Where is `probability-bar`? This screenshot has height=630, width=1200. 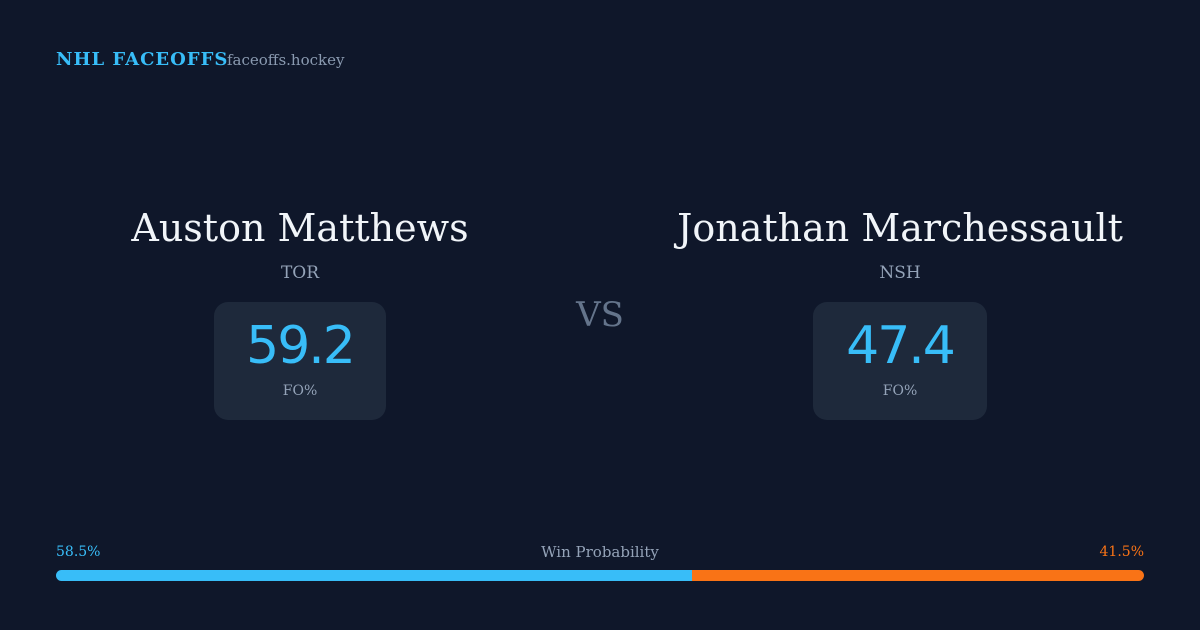
probability-bar is located at coordinates (600, 575).